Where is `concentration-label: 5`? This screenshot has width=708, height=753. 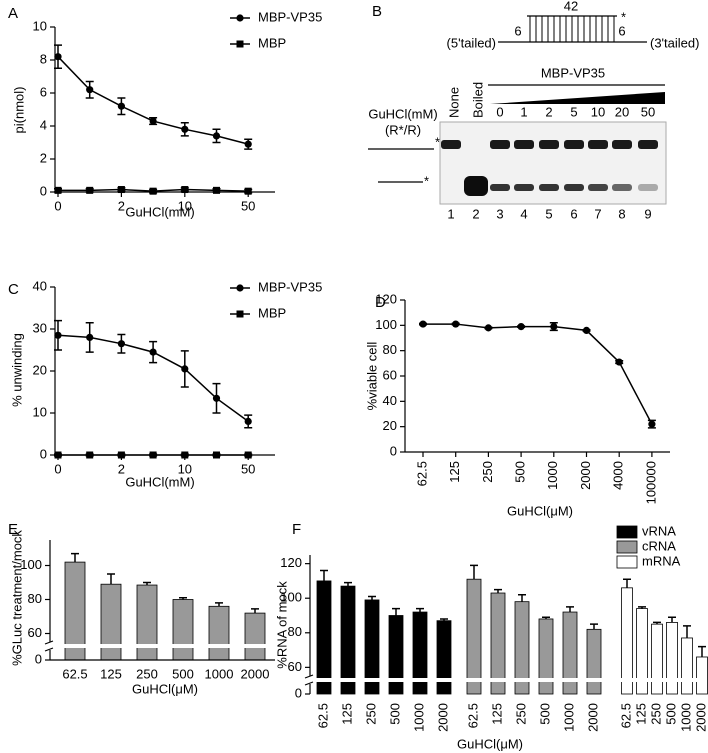 concentration-label: 5 is located at coordinates (573, 111).